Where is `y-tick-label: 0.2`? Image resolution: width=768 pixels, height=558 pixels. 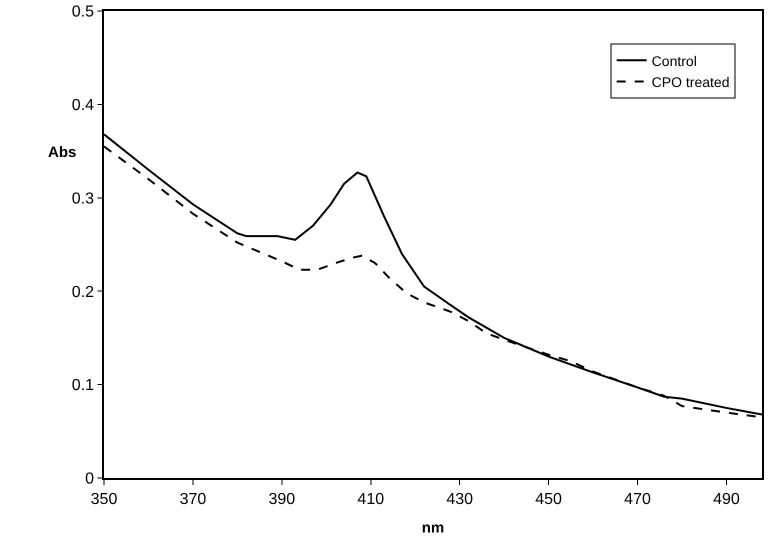 y-tick-label: 0.2 is located at coordinates (83, 292).